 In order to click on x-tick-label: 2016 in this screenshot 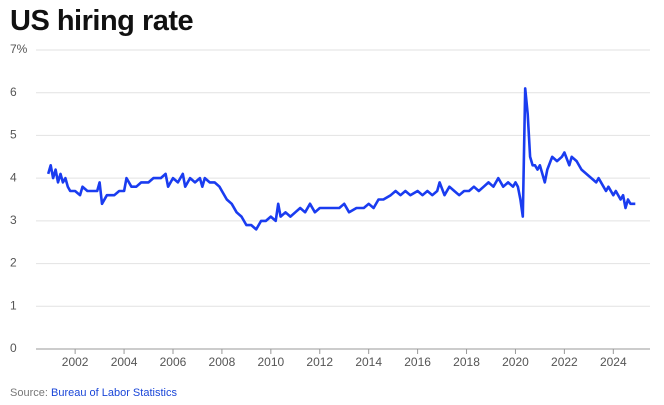, I will do `click(417, 362)`.